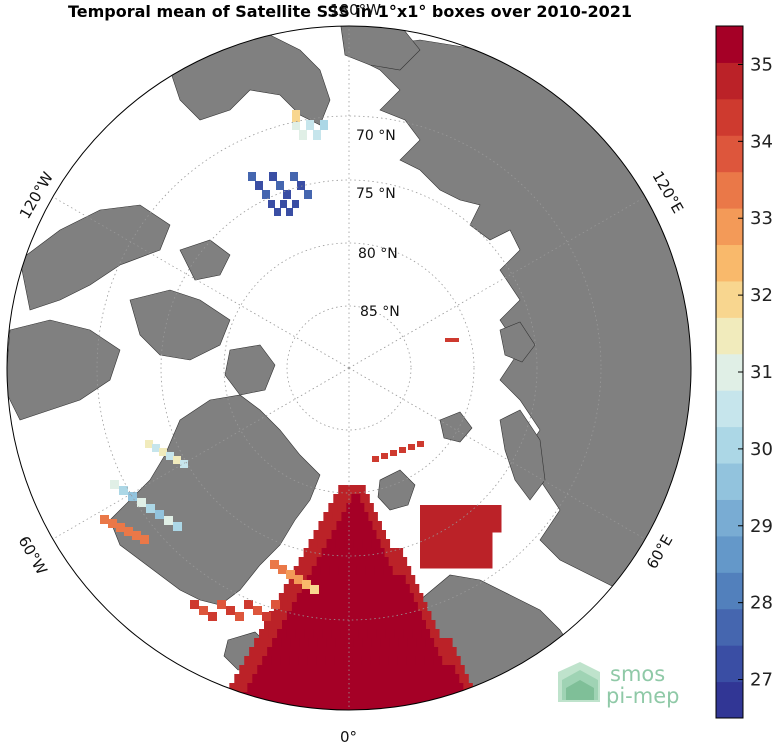 The height and width of the screenshot is (747, 774). What do you see at coordinates (761, 603) in the screenshot?
I see `colorbar-tick-label: 28` at bounding box center [761, 603].